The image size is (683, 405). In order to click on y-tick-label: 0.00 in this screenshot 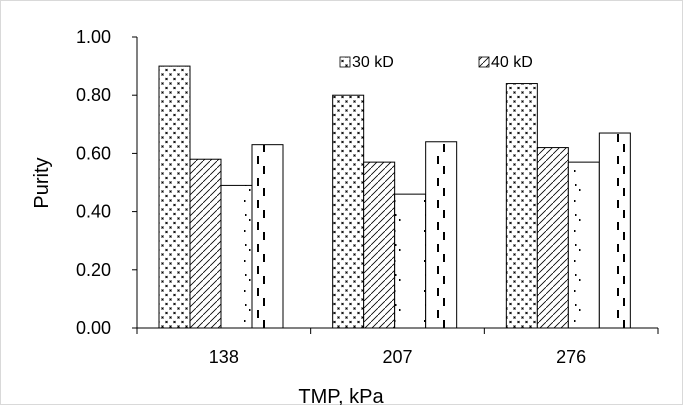, I will do `click(93, 328)`.